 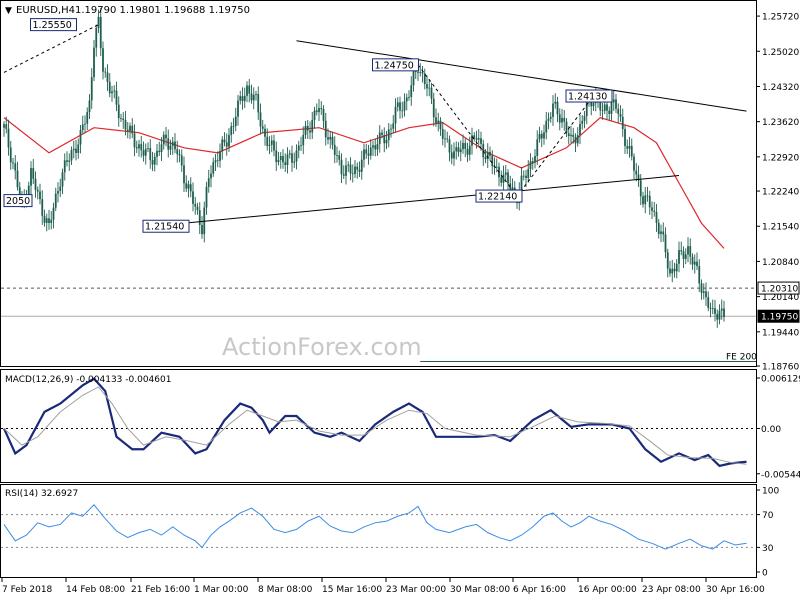 I want to click on watermark: ActionForex.com, so click(x=322, y=347).